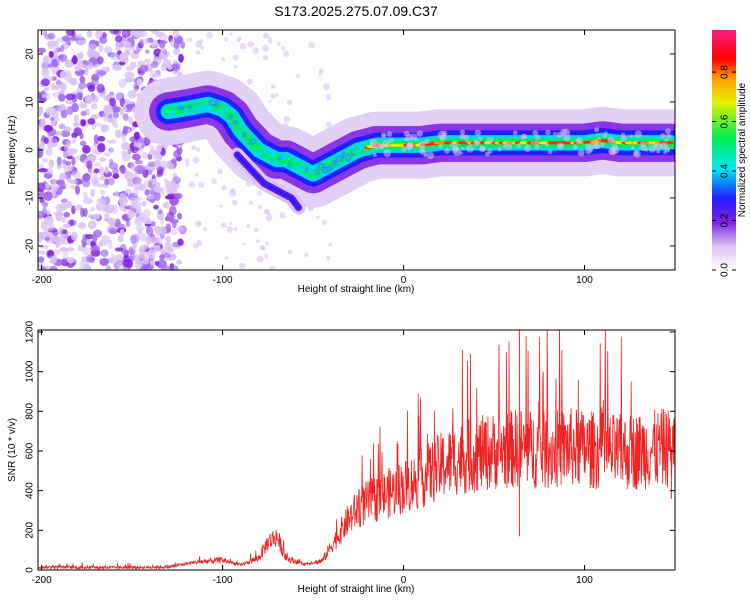 The image size is (750, 600). What do you see at coordinates (42, 580) in the screenshot?
I see `x-tick-label: -200` at bounding box center [42, 580].